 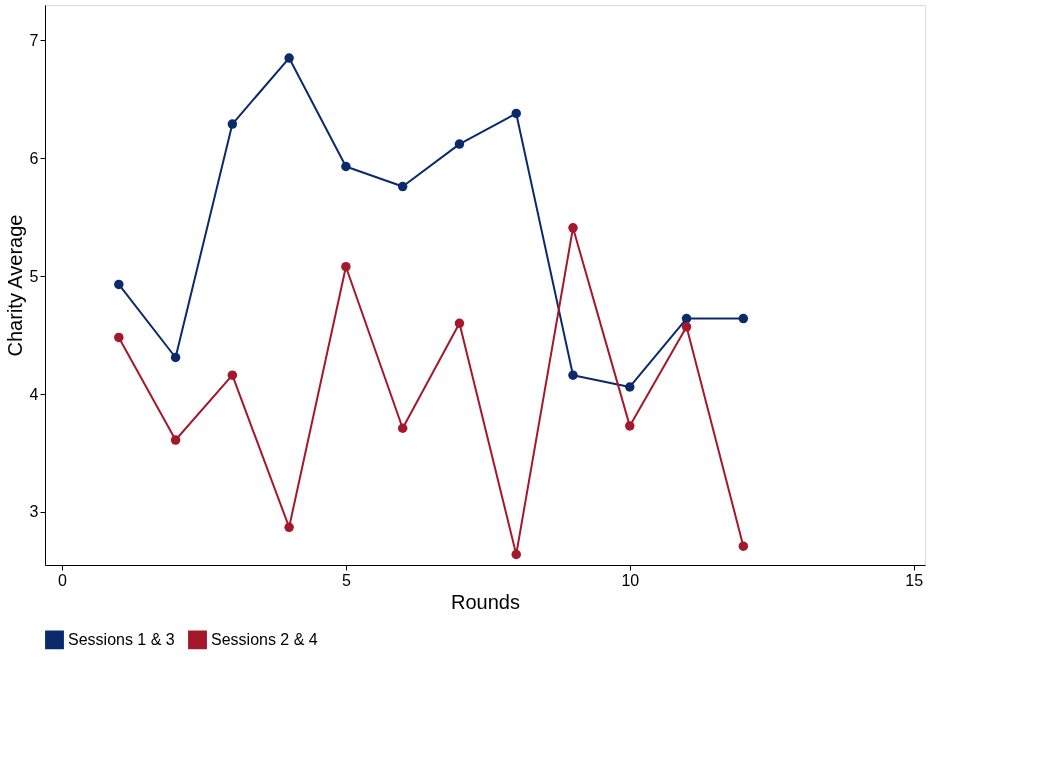 I want to click on y-axis-title: Charity Average, so click(x=14, y=285).